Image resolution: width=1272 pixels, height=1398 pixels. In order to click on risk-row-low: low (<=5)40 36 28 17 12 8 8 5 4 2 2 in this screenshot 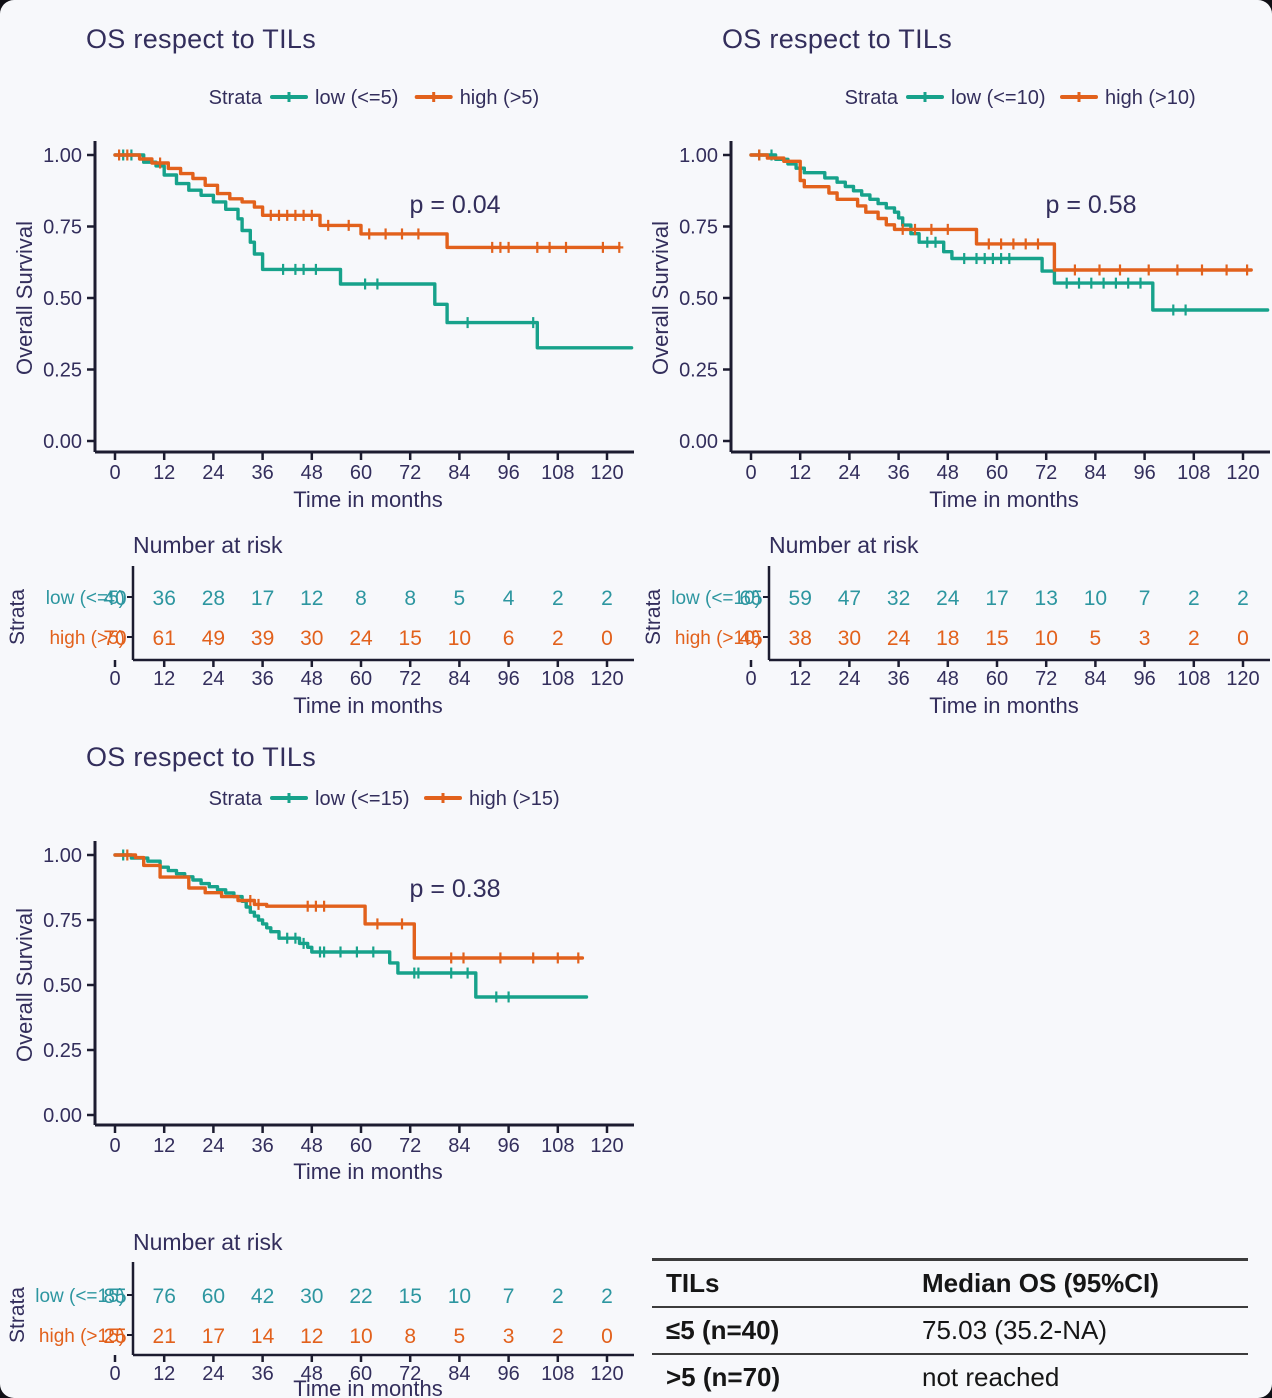, I will do `click(329, 598)`.